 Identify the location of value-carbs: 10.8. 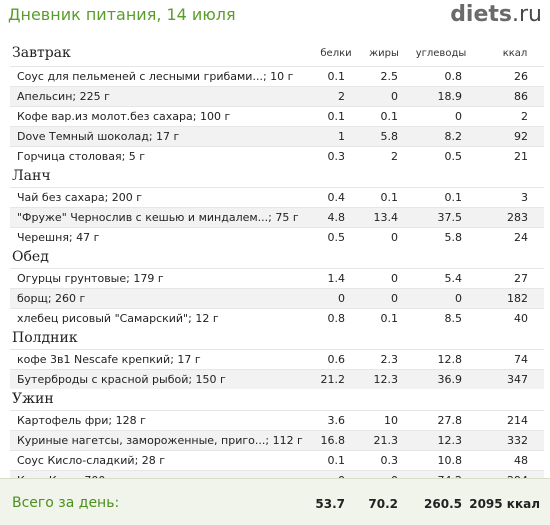
(450, 460).